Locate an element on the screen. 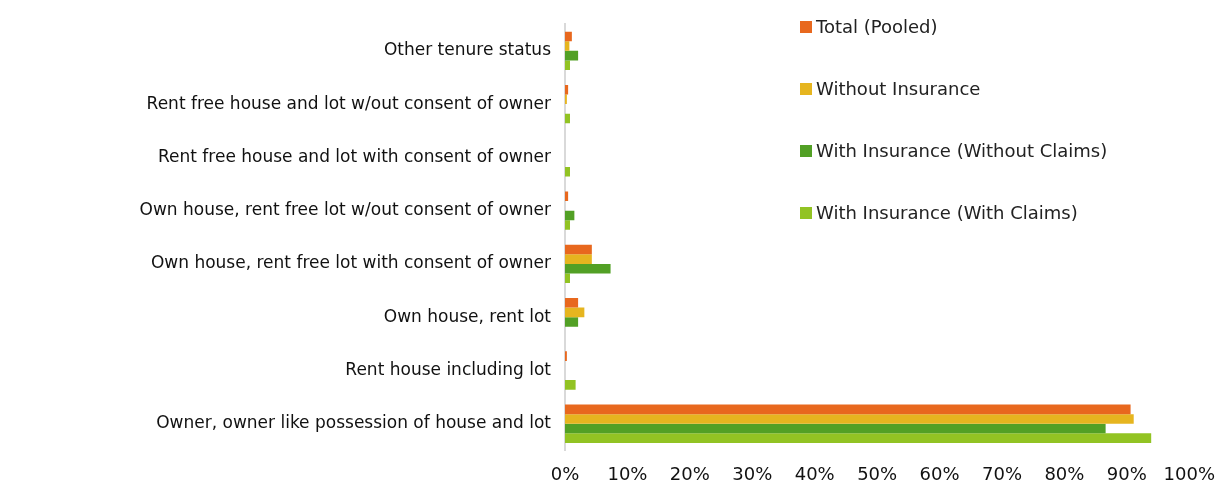 Image resolution: width=1229 pixels, height=504 pixels. x-tick-label: 50% is located at coordinates (877, 473).